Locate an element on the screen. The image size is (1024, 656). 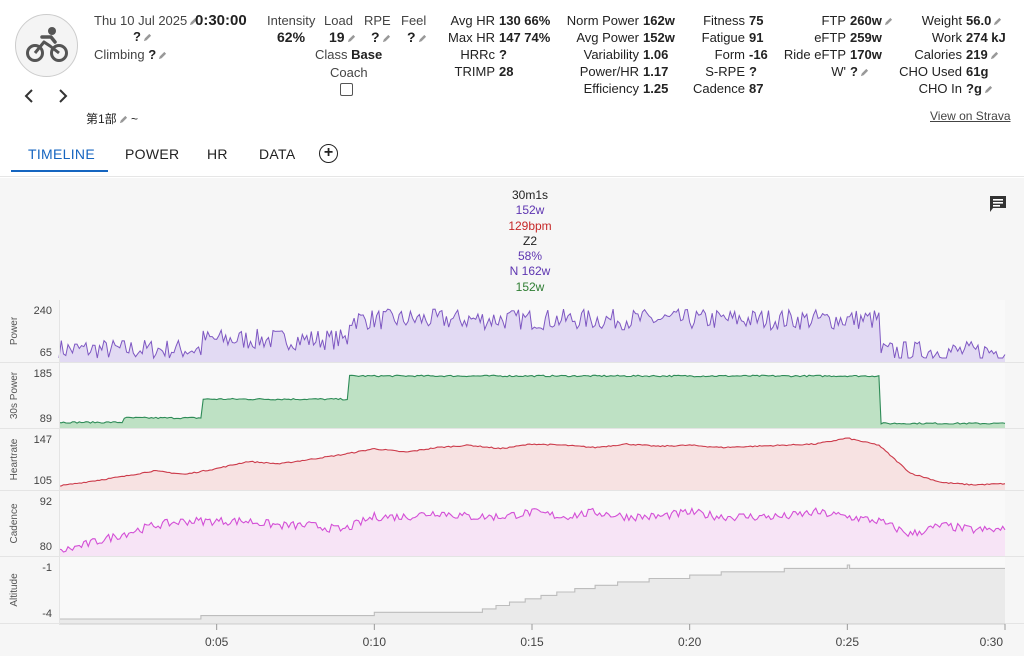
chevron-right-icon is located at coordinates (63, 96).